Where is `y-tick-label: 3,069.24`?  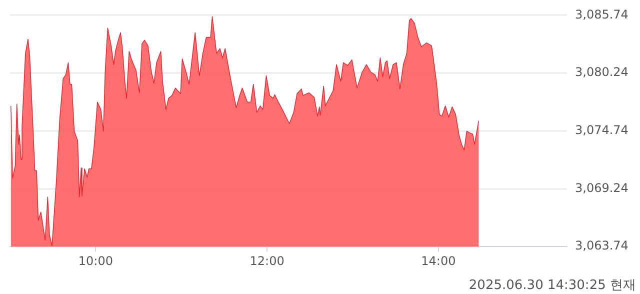
y-tick-label: 3,069.24 is located at coordinates (601, 187).